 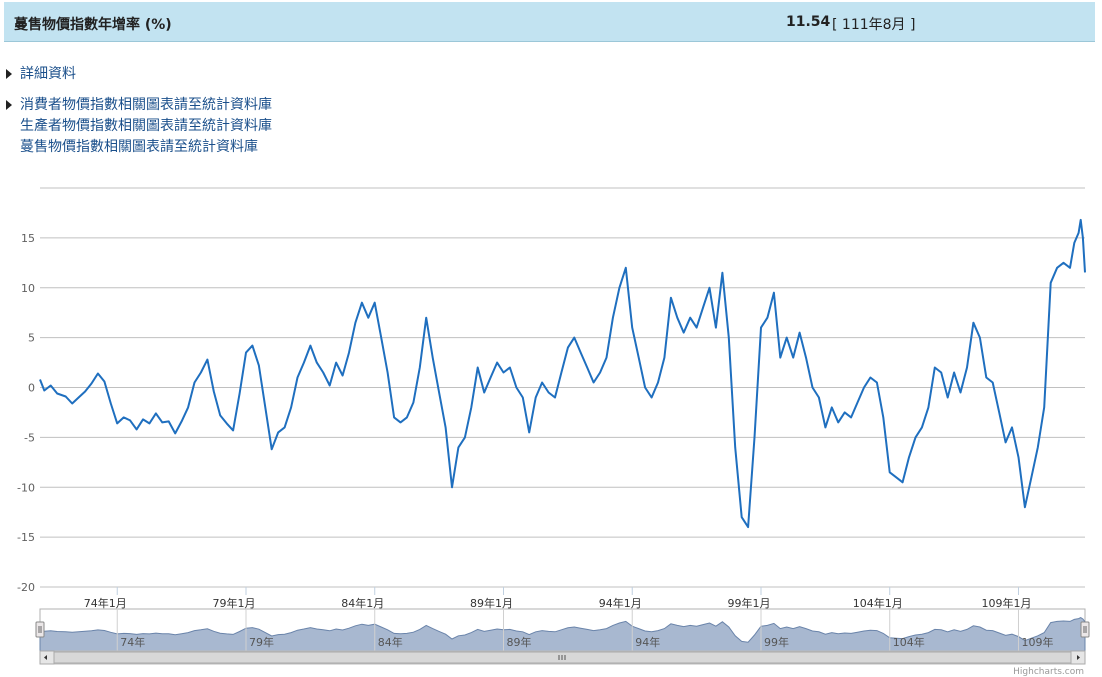 I want to click on x-tick-label: 104年1月, so click(x=878, y=603).